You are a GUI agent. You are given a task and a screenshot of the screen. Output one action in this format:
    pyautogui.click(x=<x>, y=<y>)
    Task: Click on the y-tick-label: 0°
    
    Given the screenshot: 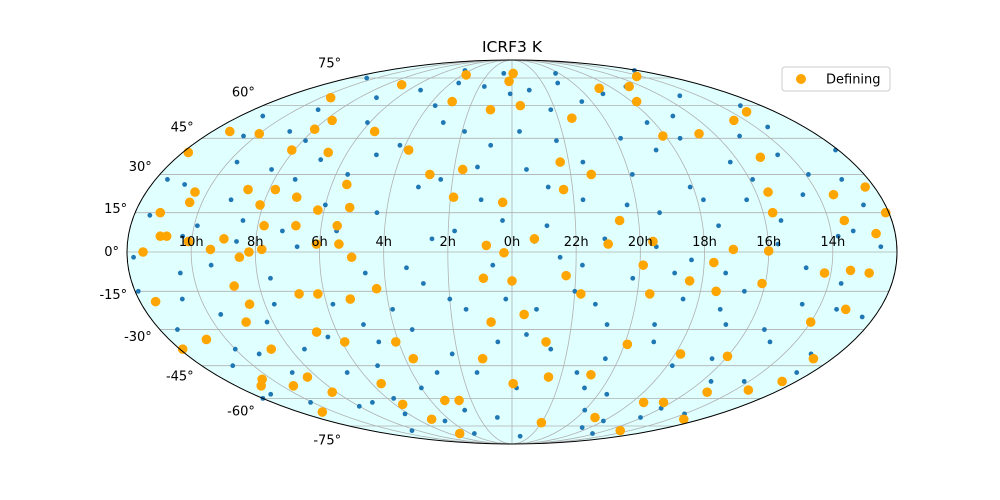 What is the action you would take?
    pyautogui.click(x=111, y=252)
    